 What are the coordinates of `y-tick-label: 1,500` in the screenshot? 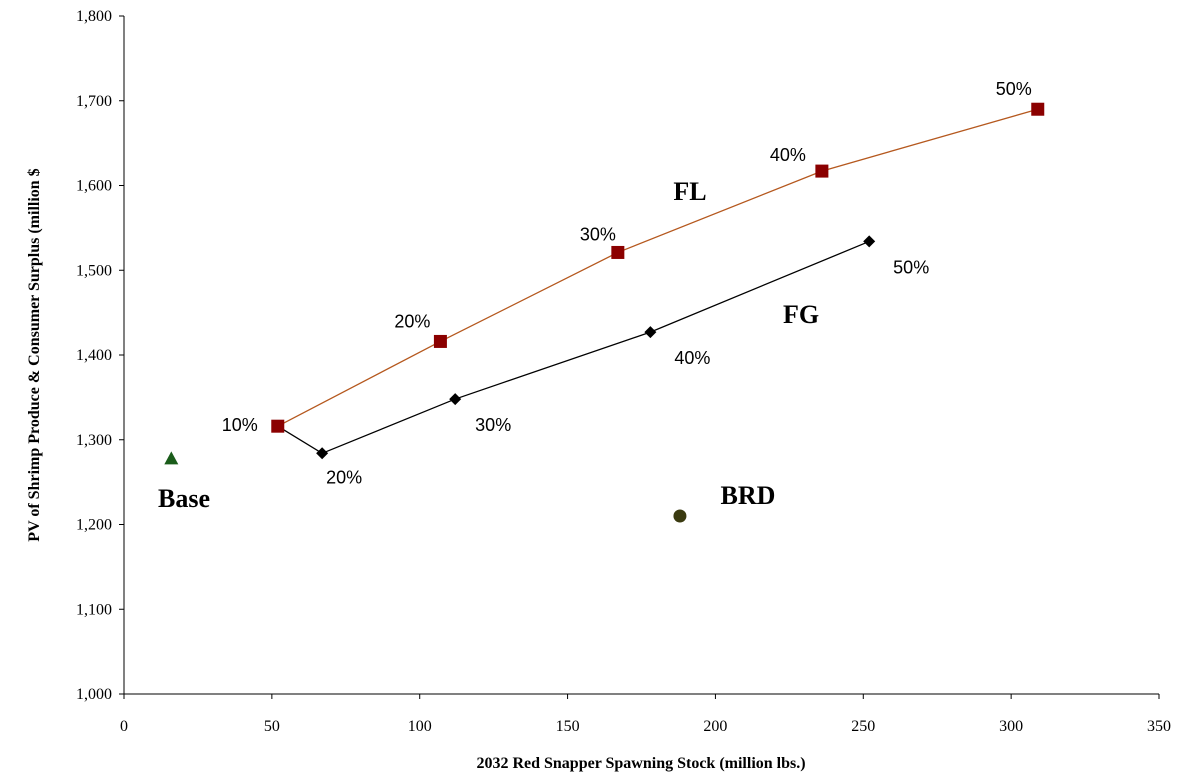 It's located at (94, 270).